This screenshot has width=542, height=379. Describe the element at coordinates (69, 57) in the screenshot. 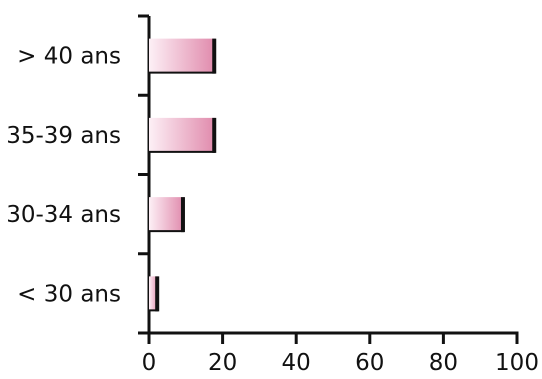

I see `category-label: > 40 ans` at that location.